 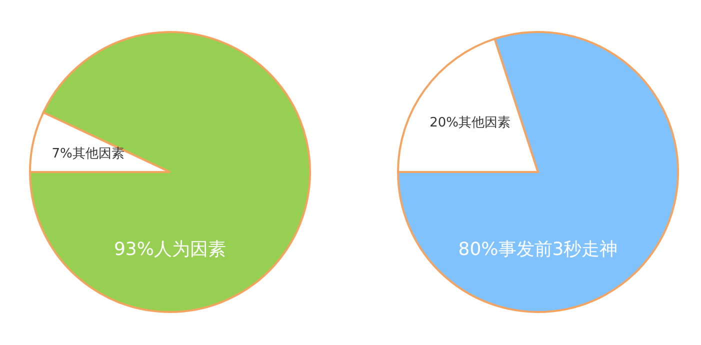 What do you see at coordinates (62, 154) in the screenshot?
I see `data-label: 7%` at bounding box center [62, 154].